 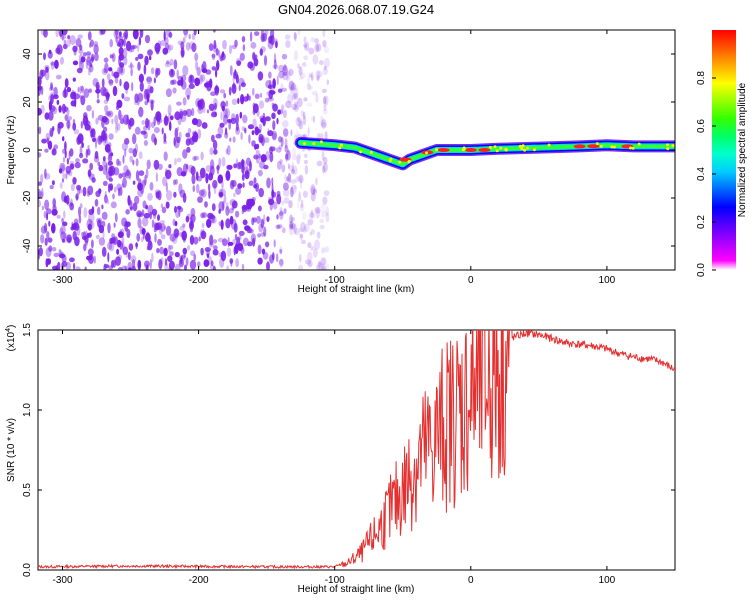 I want to click on y-multiplier-base: (x10, so click(x=11, y=341).